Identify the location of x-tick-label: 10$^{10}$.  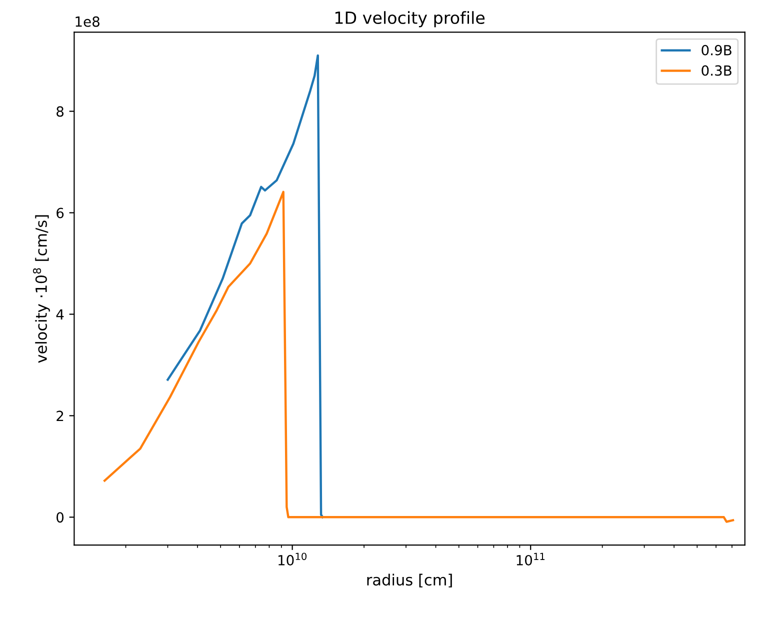
(292, 559).